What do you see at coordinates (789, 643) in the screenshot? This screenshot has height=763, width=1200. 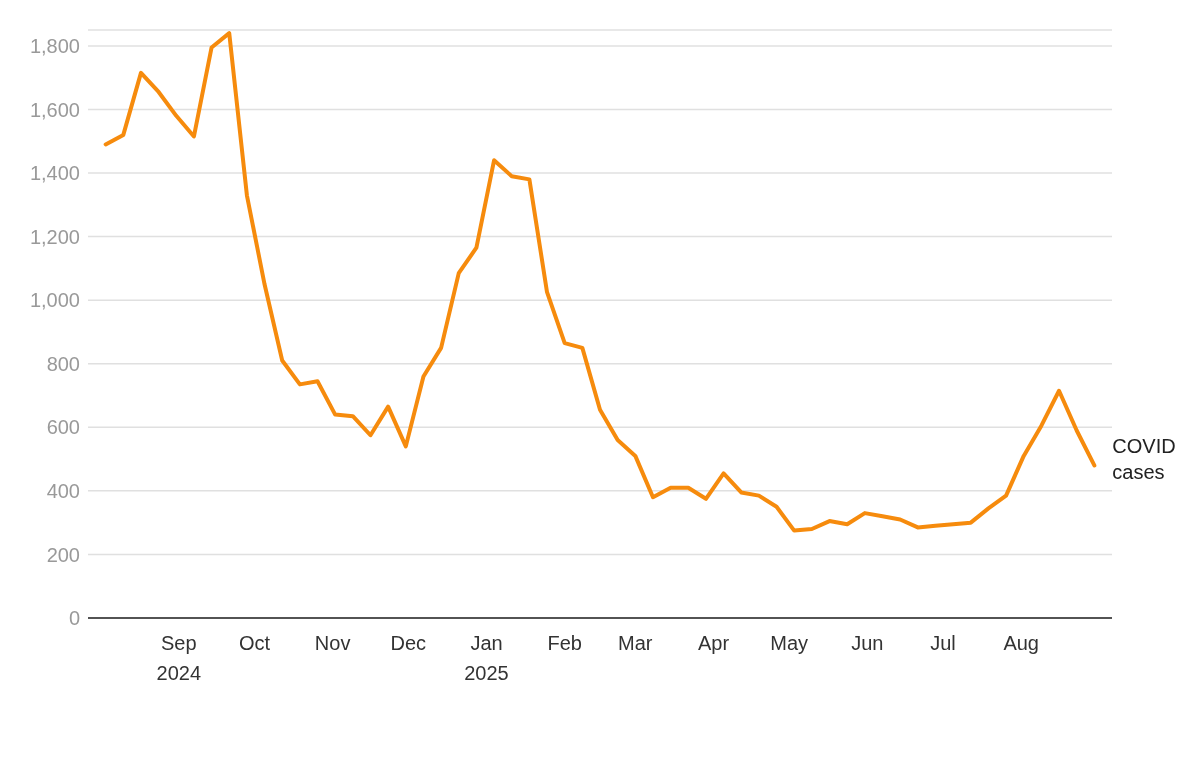 I see `x-tick-label: May` at bounding box center [789, 643].